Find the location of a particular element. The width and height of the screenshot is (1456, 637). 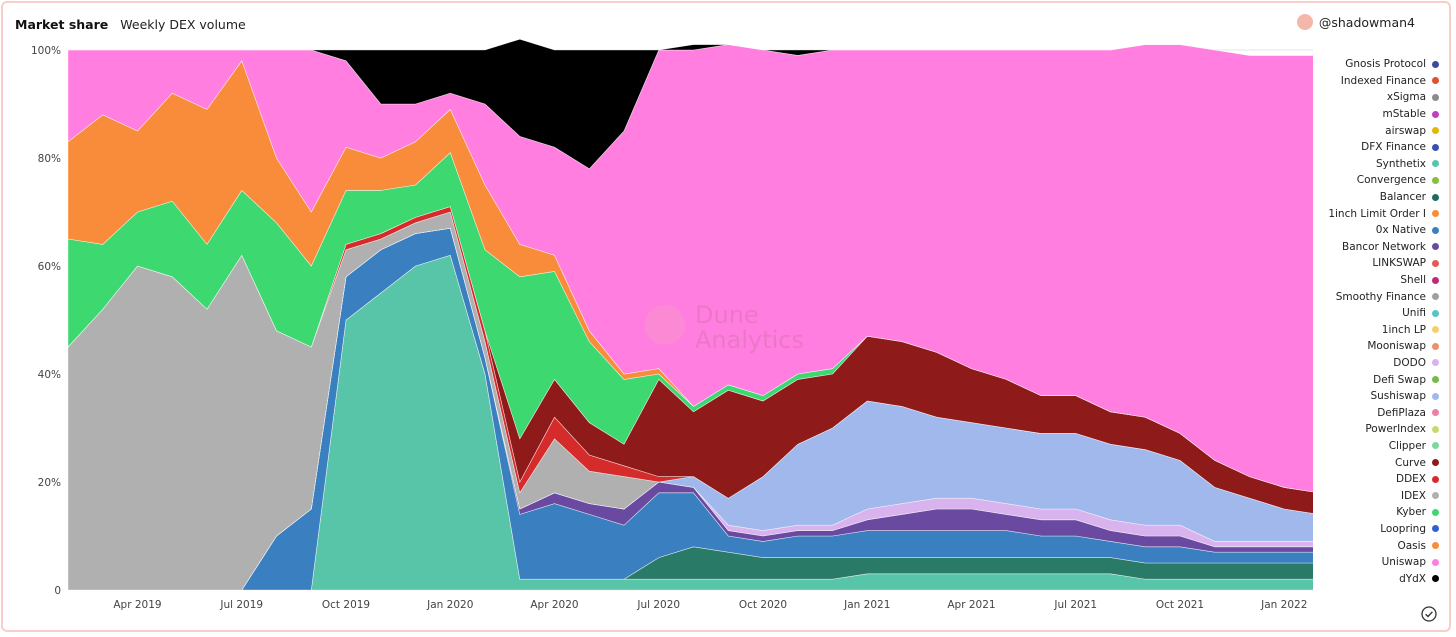

legend-label: Defi Swap is located at coordinates (1399, 379).